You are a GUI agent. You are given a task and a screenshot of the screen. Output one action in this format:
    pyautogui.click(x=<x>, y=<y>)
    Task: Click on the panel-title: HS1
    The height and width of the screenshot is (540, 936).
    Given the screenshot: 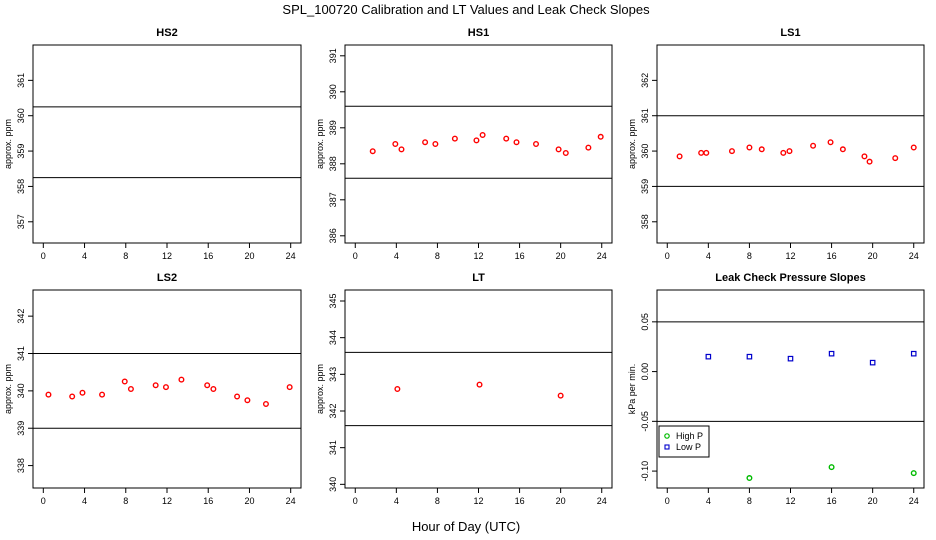 What is the action you would take?
    pyautogui.click(x=478, y=33)
    